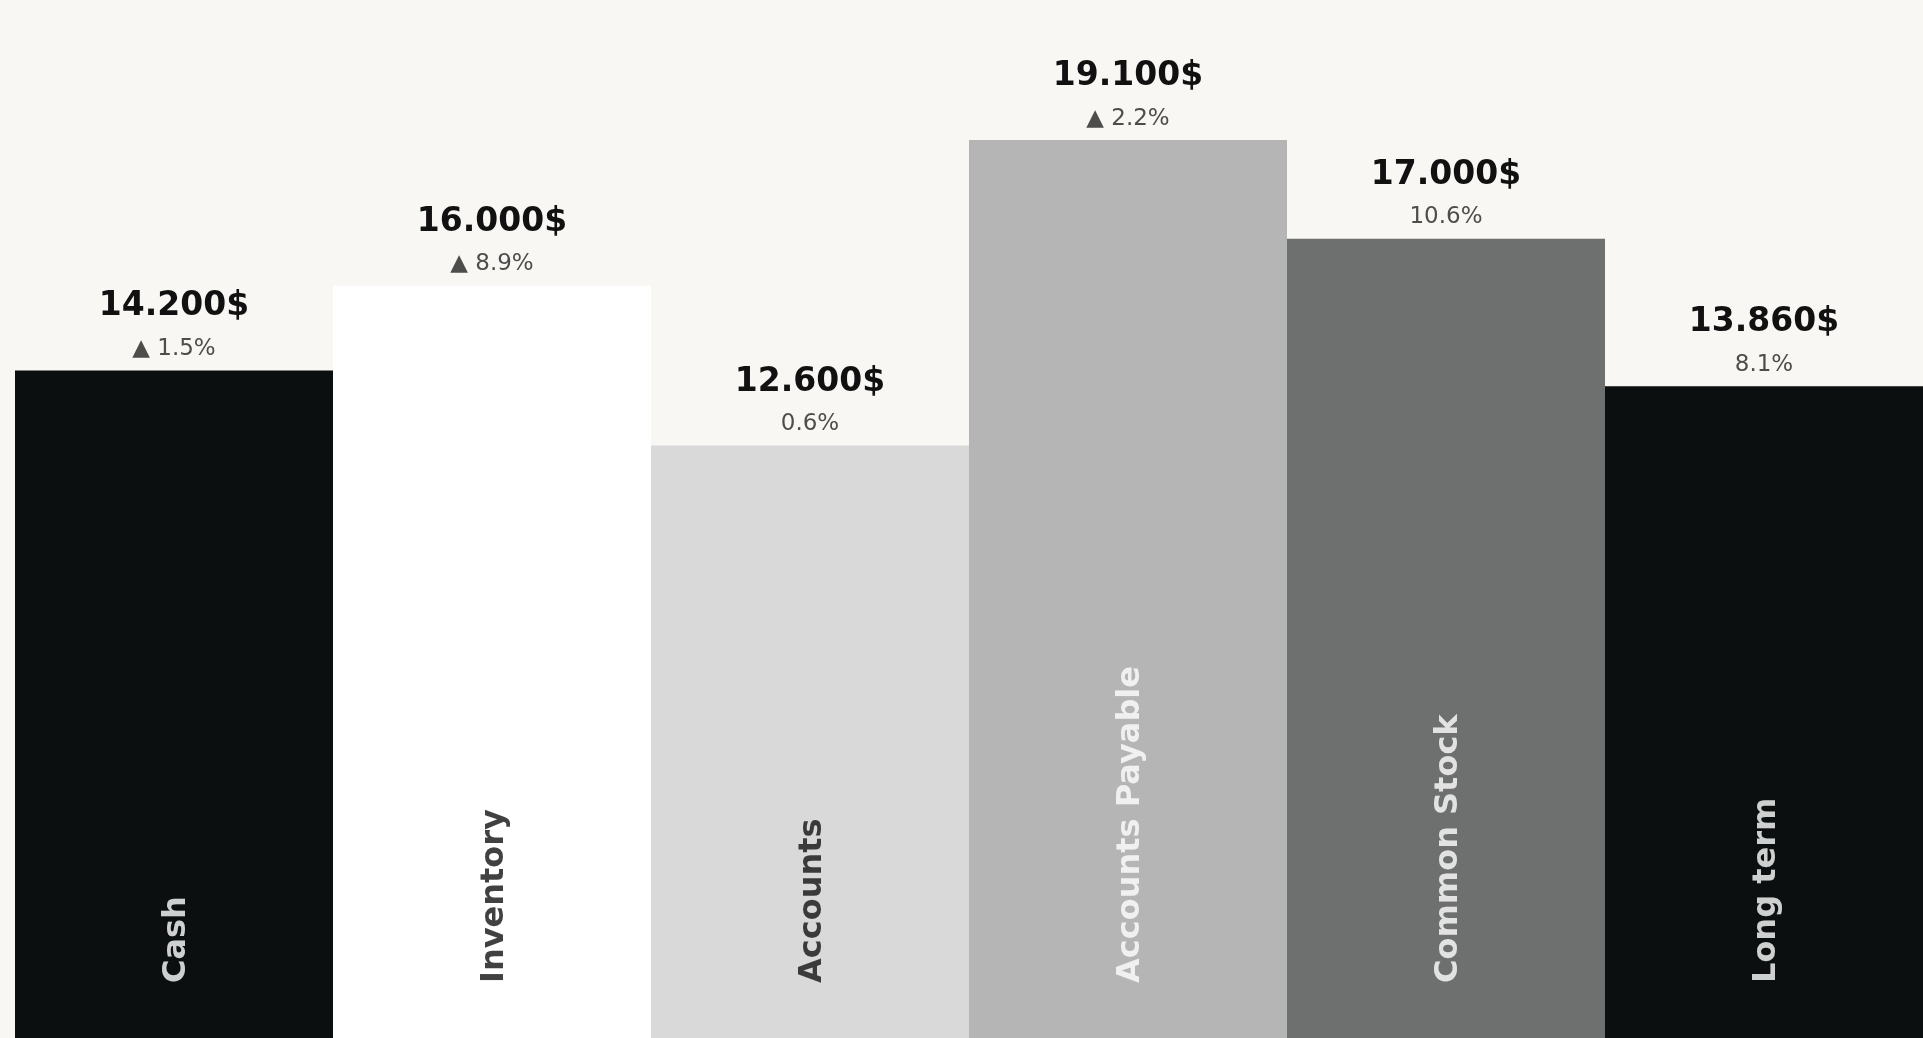 This screenshot has width=1923, height=1038. Describe the element at coordinates (1764, 362) in the screenshot. I see `annotation: 8.1%` at that location.